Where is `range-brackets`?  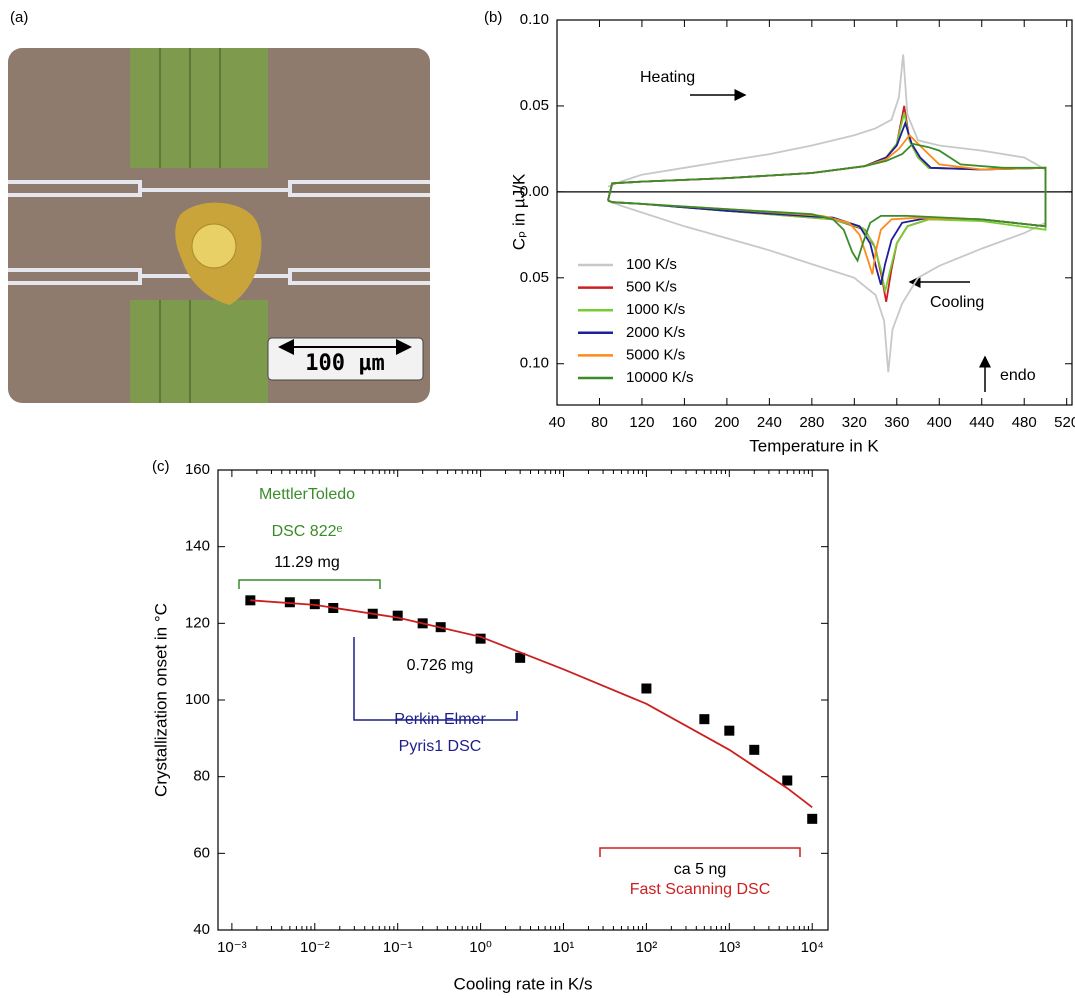
range-brackets is located at coordinates (519, 718).